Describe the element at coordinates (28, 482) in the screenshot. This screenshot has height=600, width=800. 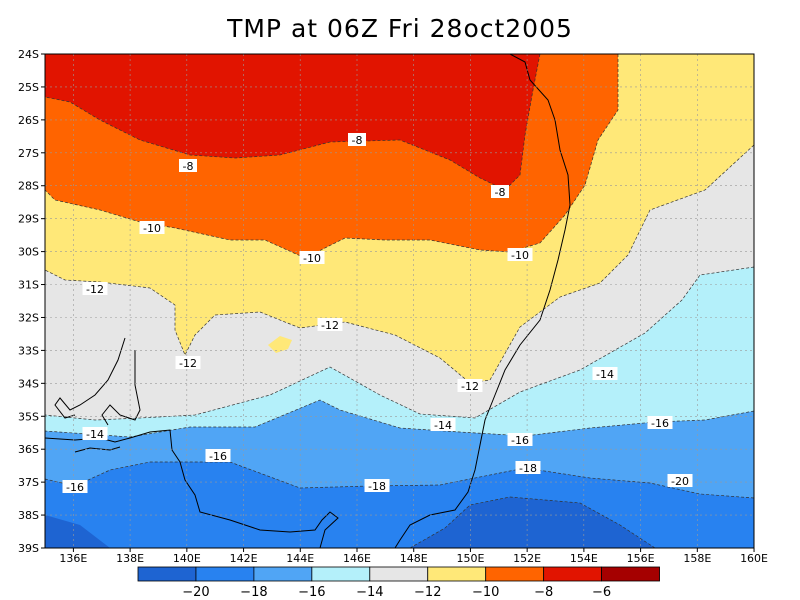
I see `lat-tick-label: 37S` at that location.